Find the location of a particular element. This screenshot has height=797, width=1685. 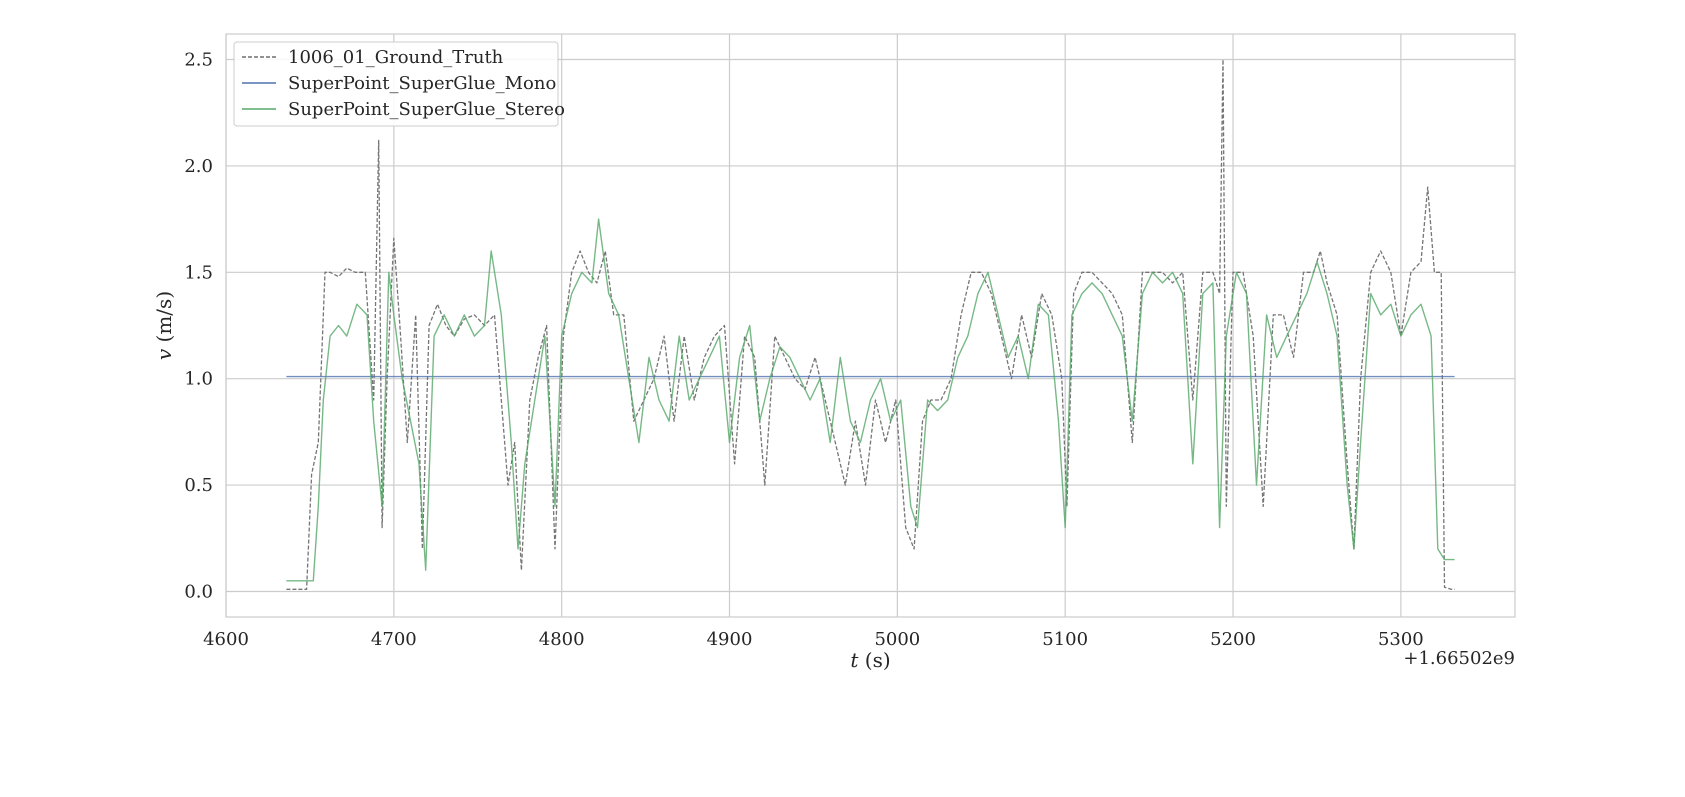

x-axis-label-var: t is located at coordinates (854, 660).